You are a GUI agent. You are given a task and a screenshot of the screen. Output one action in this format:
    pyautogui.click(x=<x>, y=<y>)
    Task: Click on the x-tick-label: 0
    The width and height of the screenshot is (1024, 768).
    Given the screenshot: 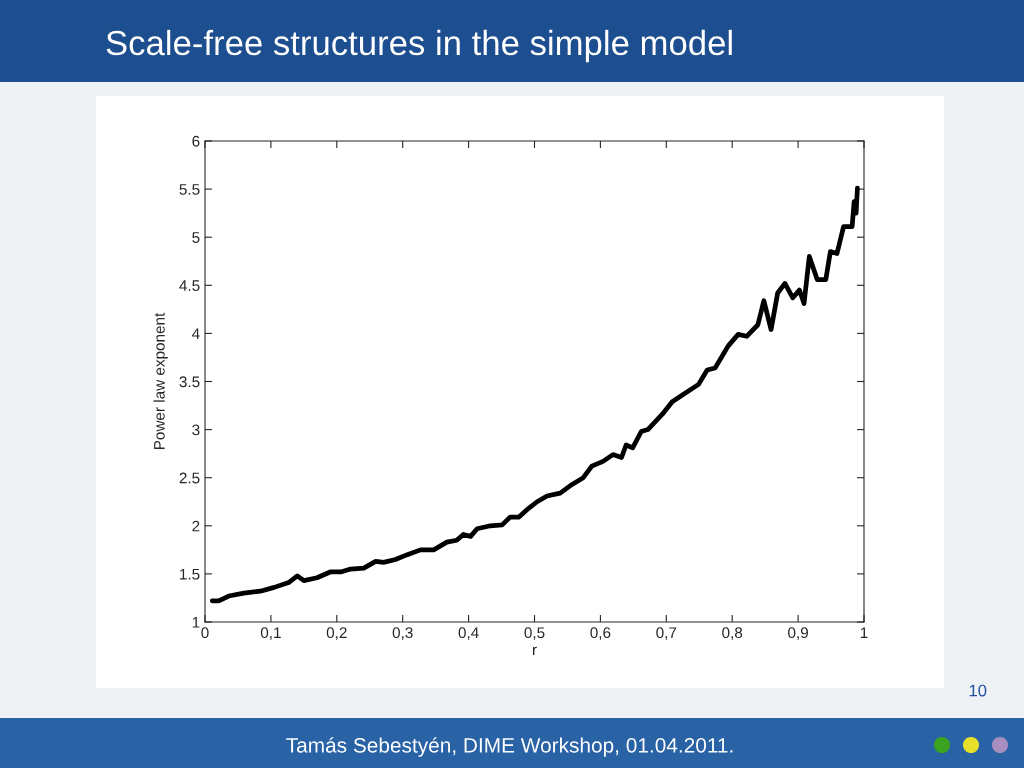 What is the action you would take?
    pyautogui.click(x=205, y=633)
    